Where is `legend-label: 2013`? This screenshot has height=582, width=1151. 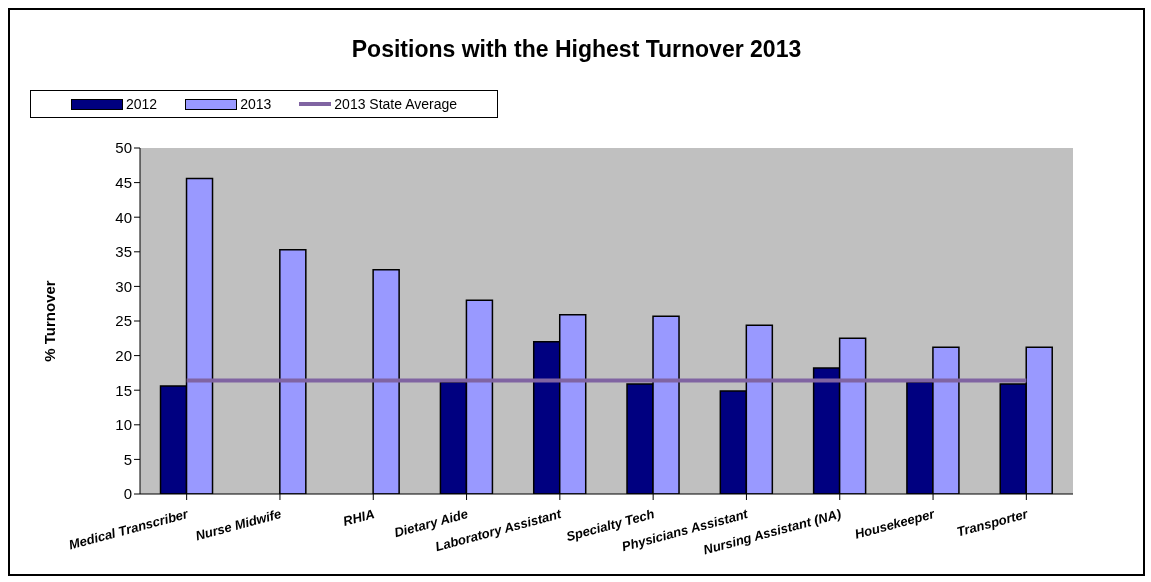 legend-label: 2013 is located at coordinates (256, 104).